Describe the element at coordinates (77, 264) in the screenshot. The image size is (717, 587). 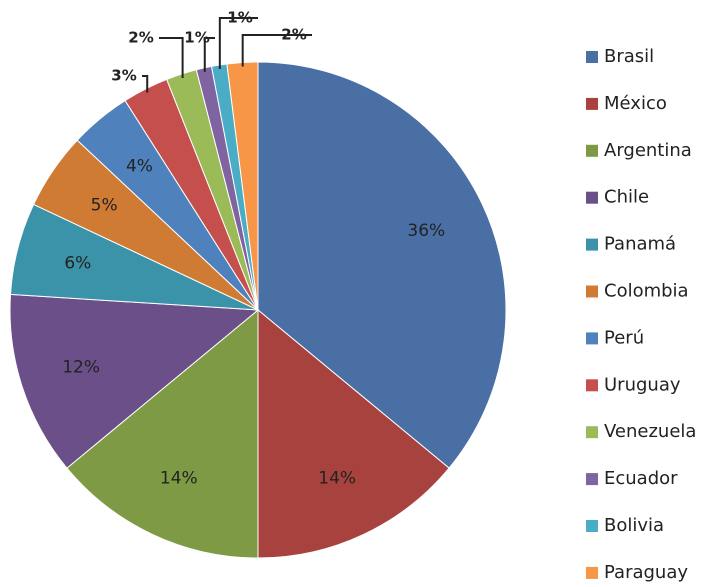
I see `data-label: 6%` at that location.